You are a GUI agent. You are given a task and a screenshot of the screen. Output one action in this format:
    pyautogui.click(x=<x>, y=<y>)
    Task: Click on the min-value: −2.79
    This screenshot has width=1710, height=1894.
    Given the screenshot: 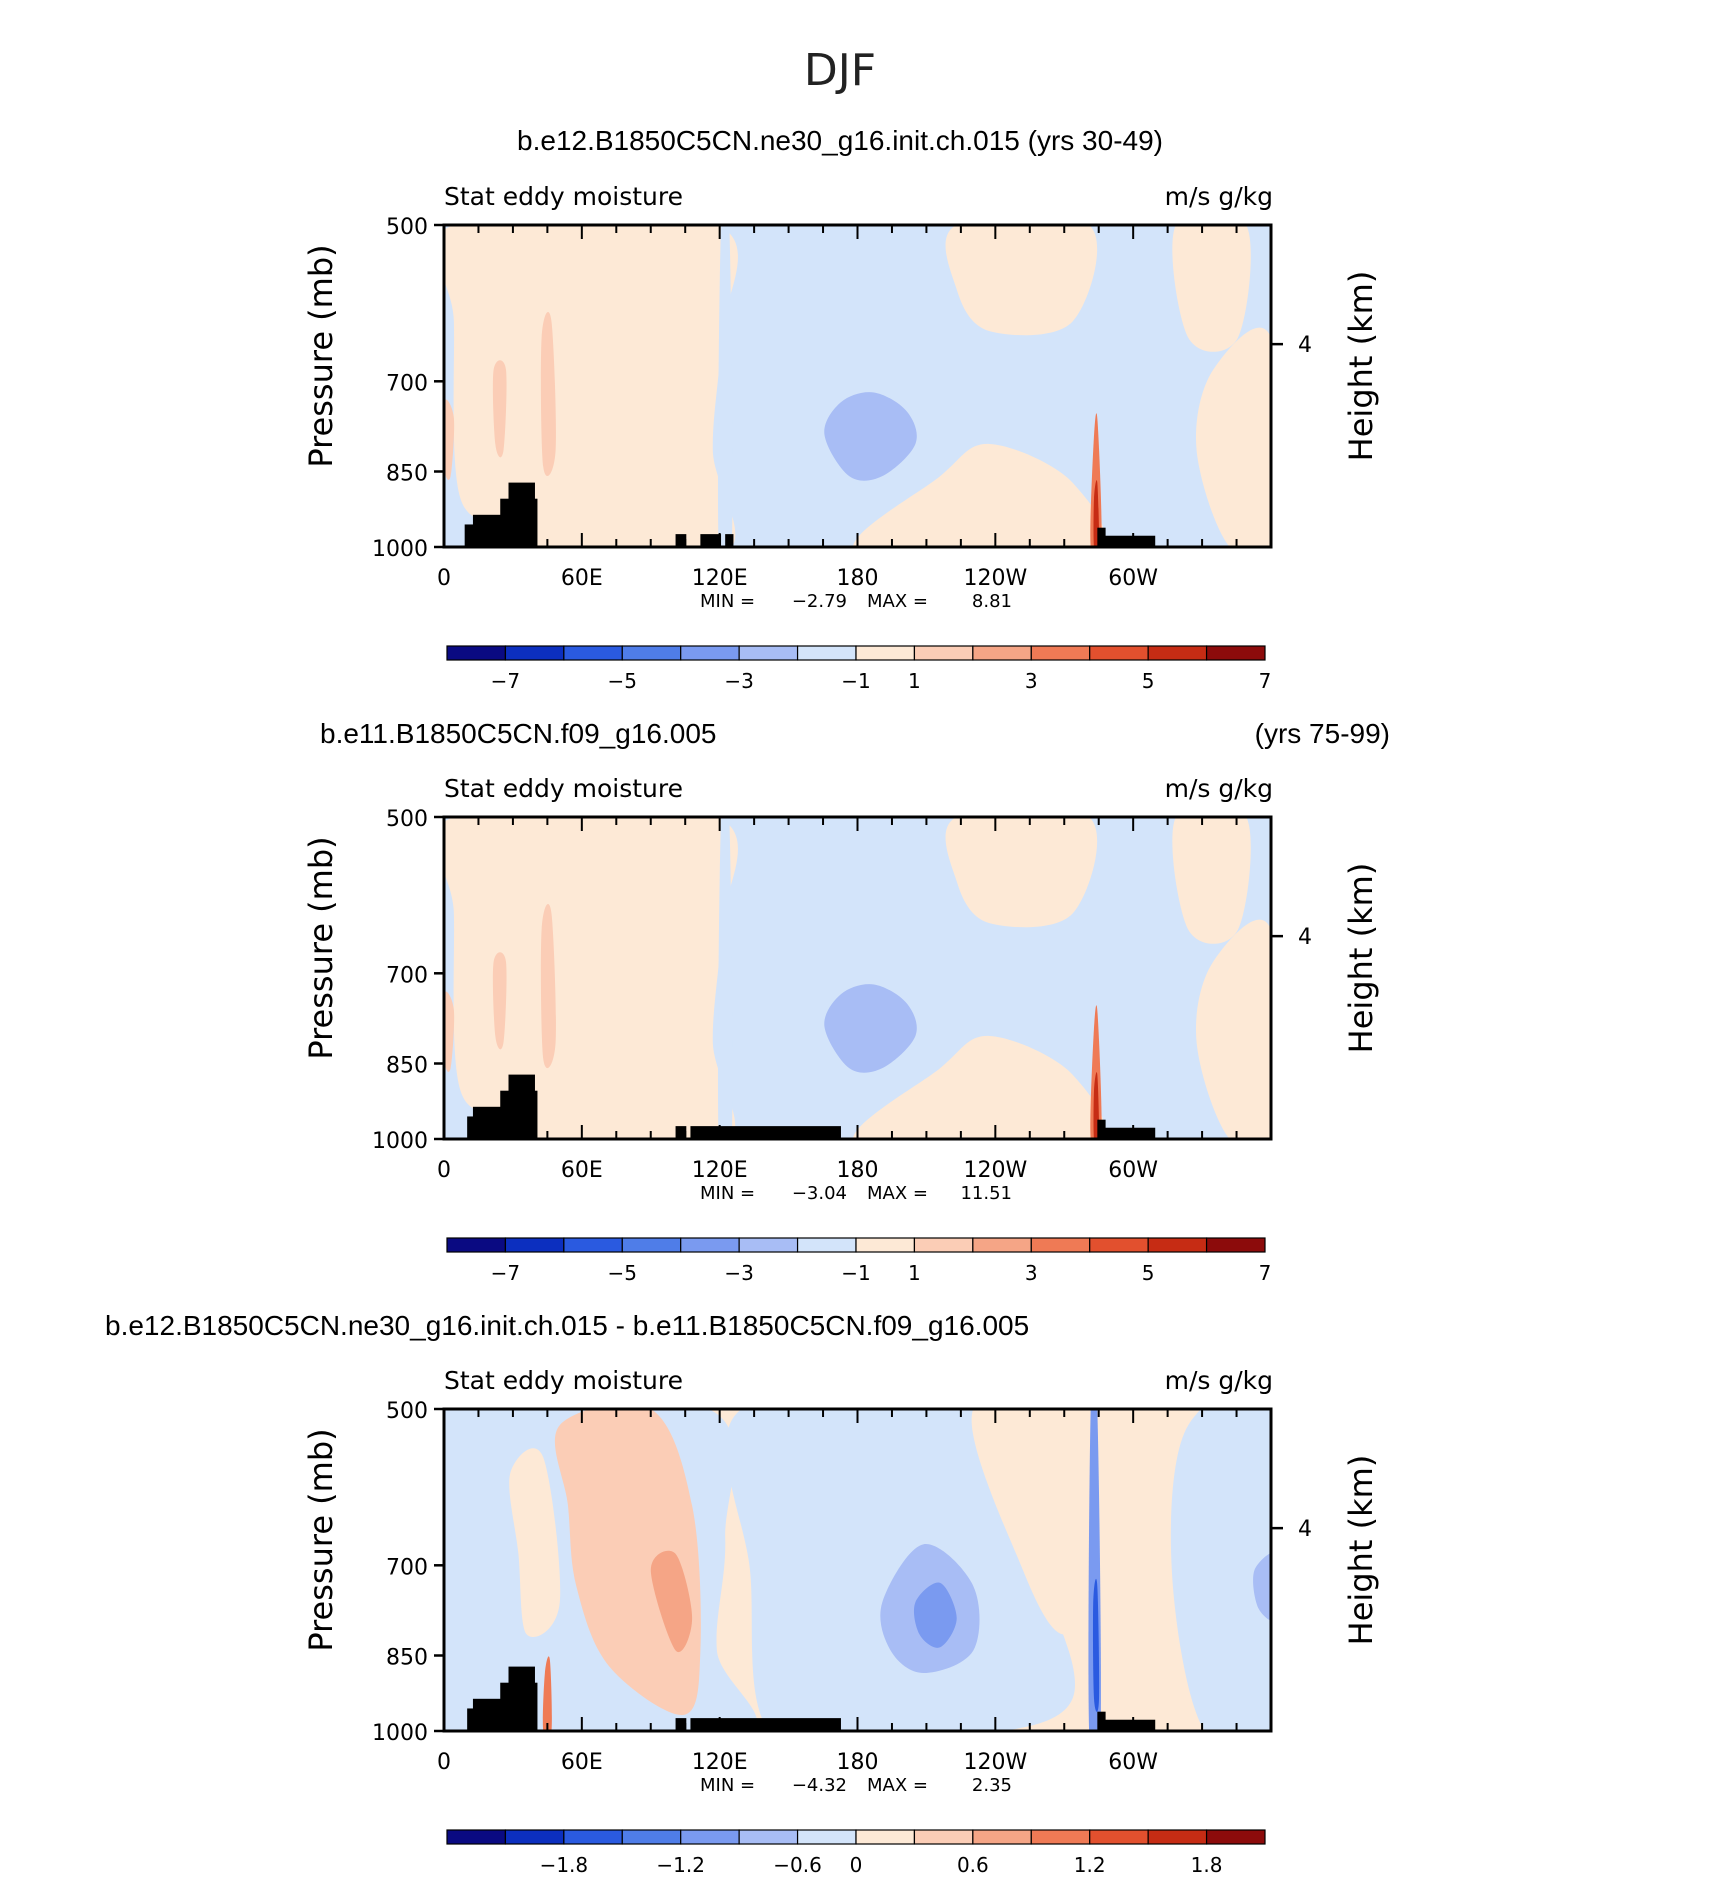 What is the action you would take?
    pyautogui.click(x=819, y=601)
    